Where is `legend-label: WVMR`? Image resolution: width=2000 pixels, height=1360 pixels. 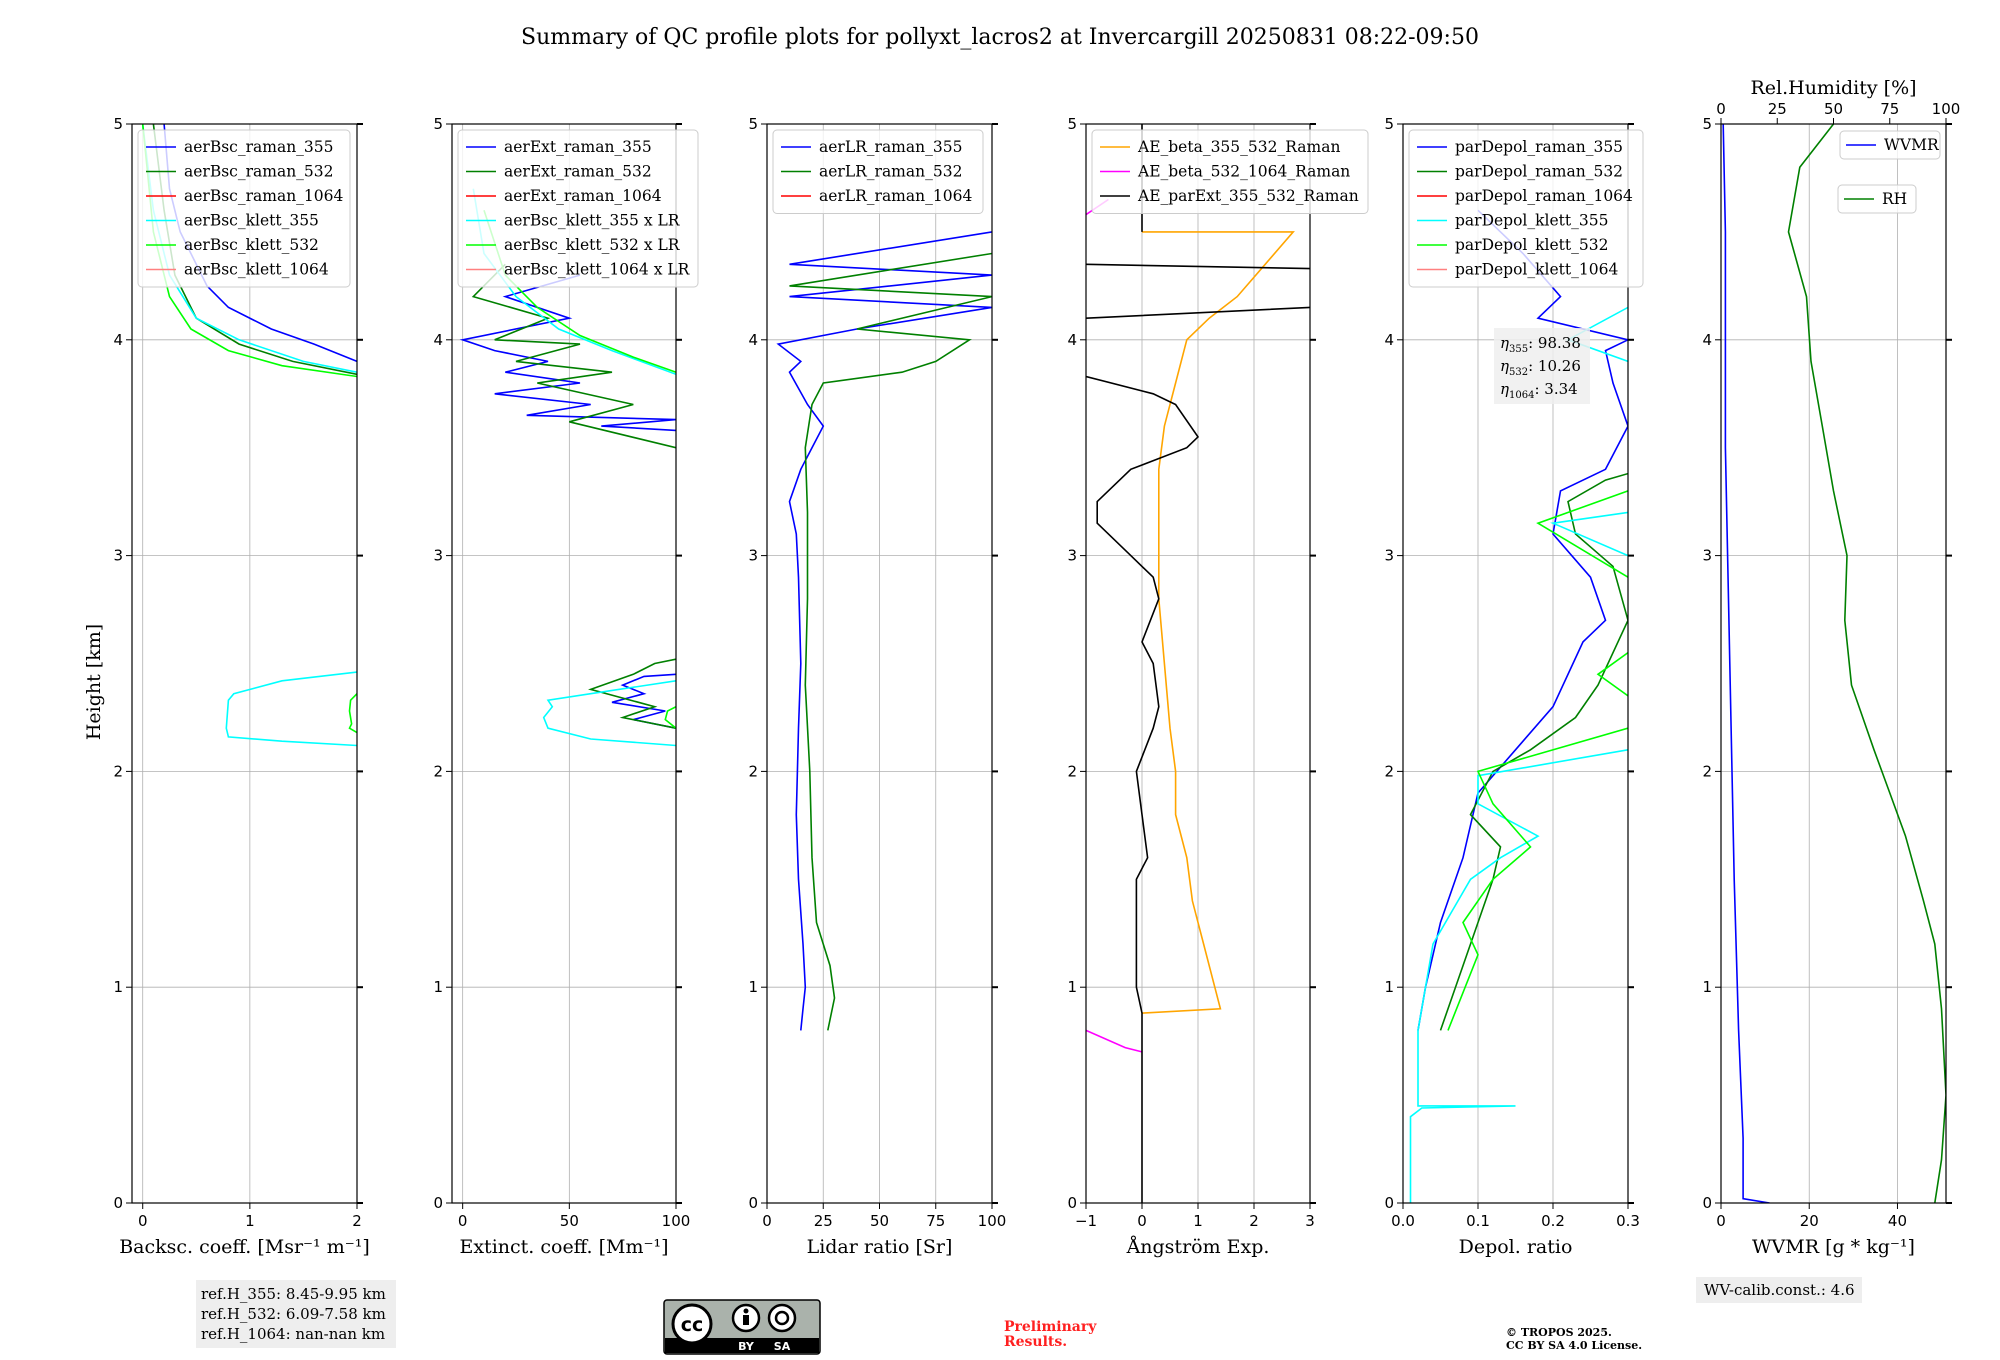
legend-label: WVMR is located at coordinates (1912, 145).